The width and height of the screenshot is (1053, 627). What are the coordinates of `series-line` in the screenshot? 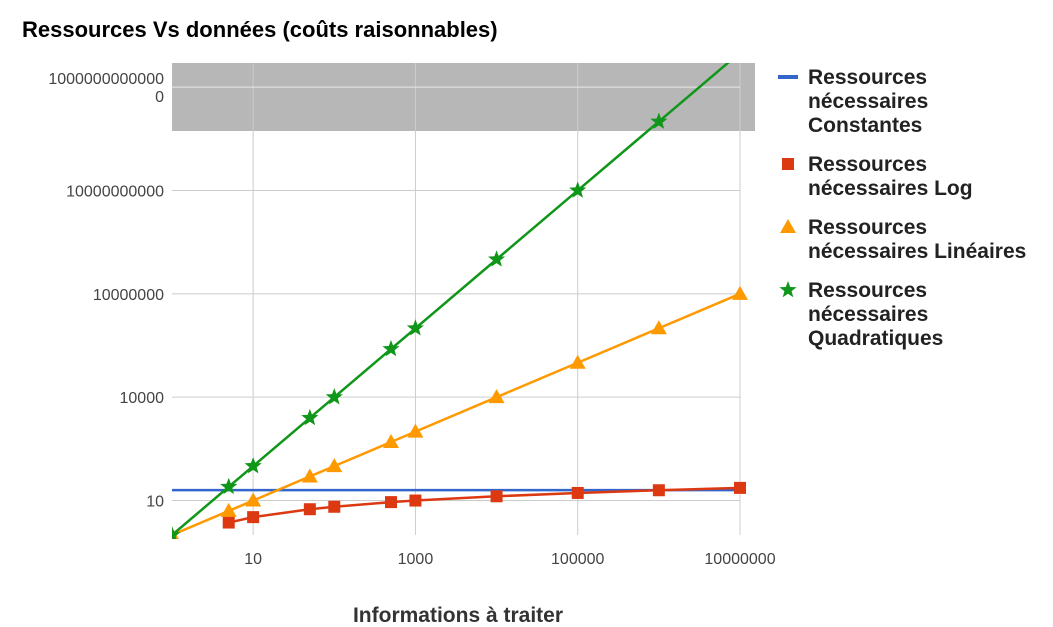 It's located at (484, 505).